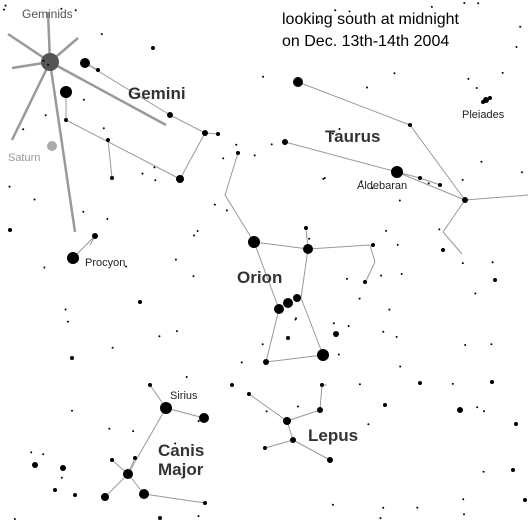 Image resolution: width=529 pixels, height=527 pixels. I want to click on label: Saturn, so click(24, 158).